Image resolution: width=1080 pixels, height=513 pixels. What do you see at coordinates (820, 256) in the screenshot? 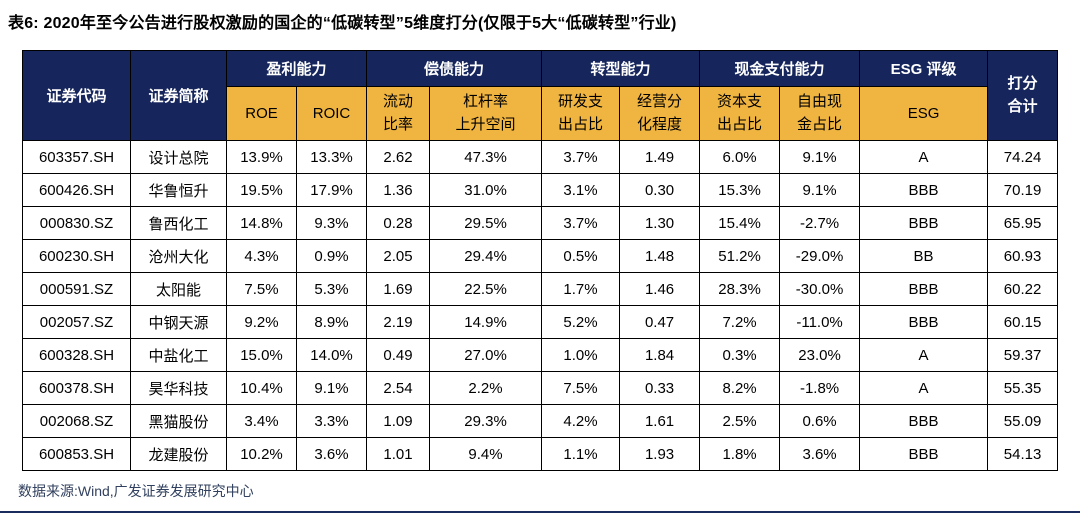
I see `cell-fcf-ratio: -29.0%` at bounding box center [820, 256].